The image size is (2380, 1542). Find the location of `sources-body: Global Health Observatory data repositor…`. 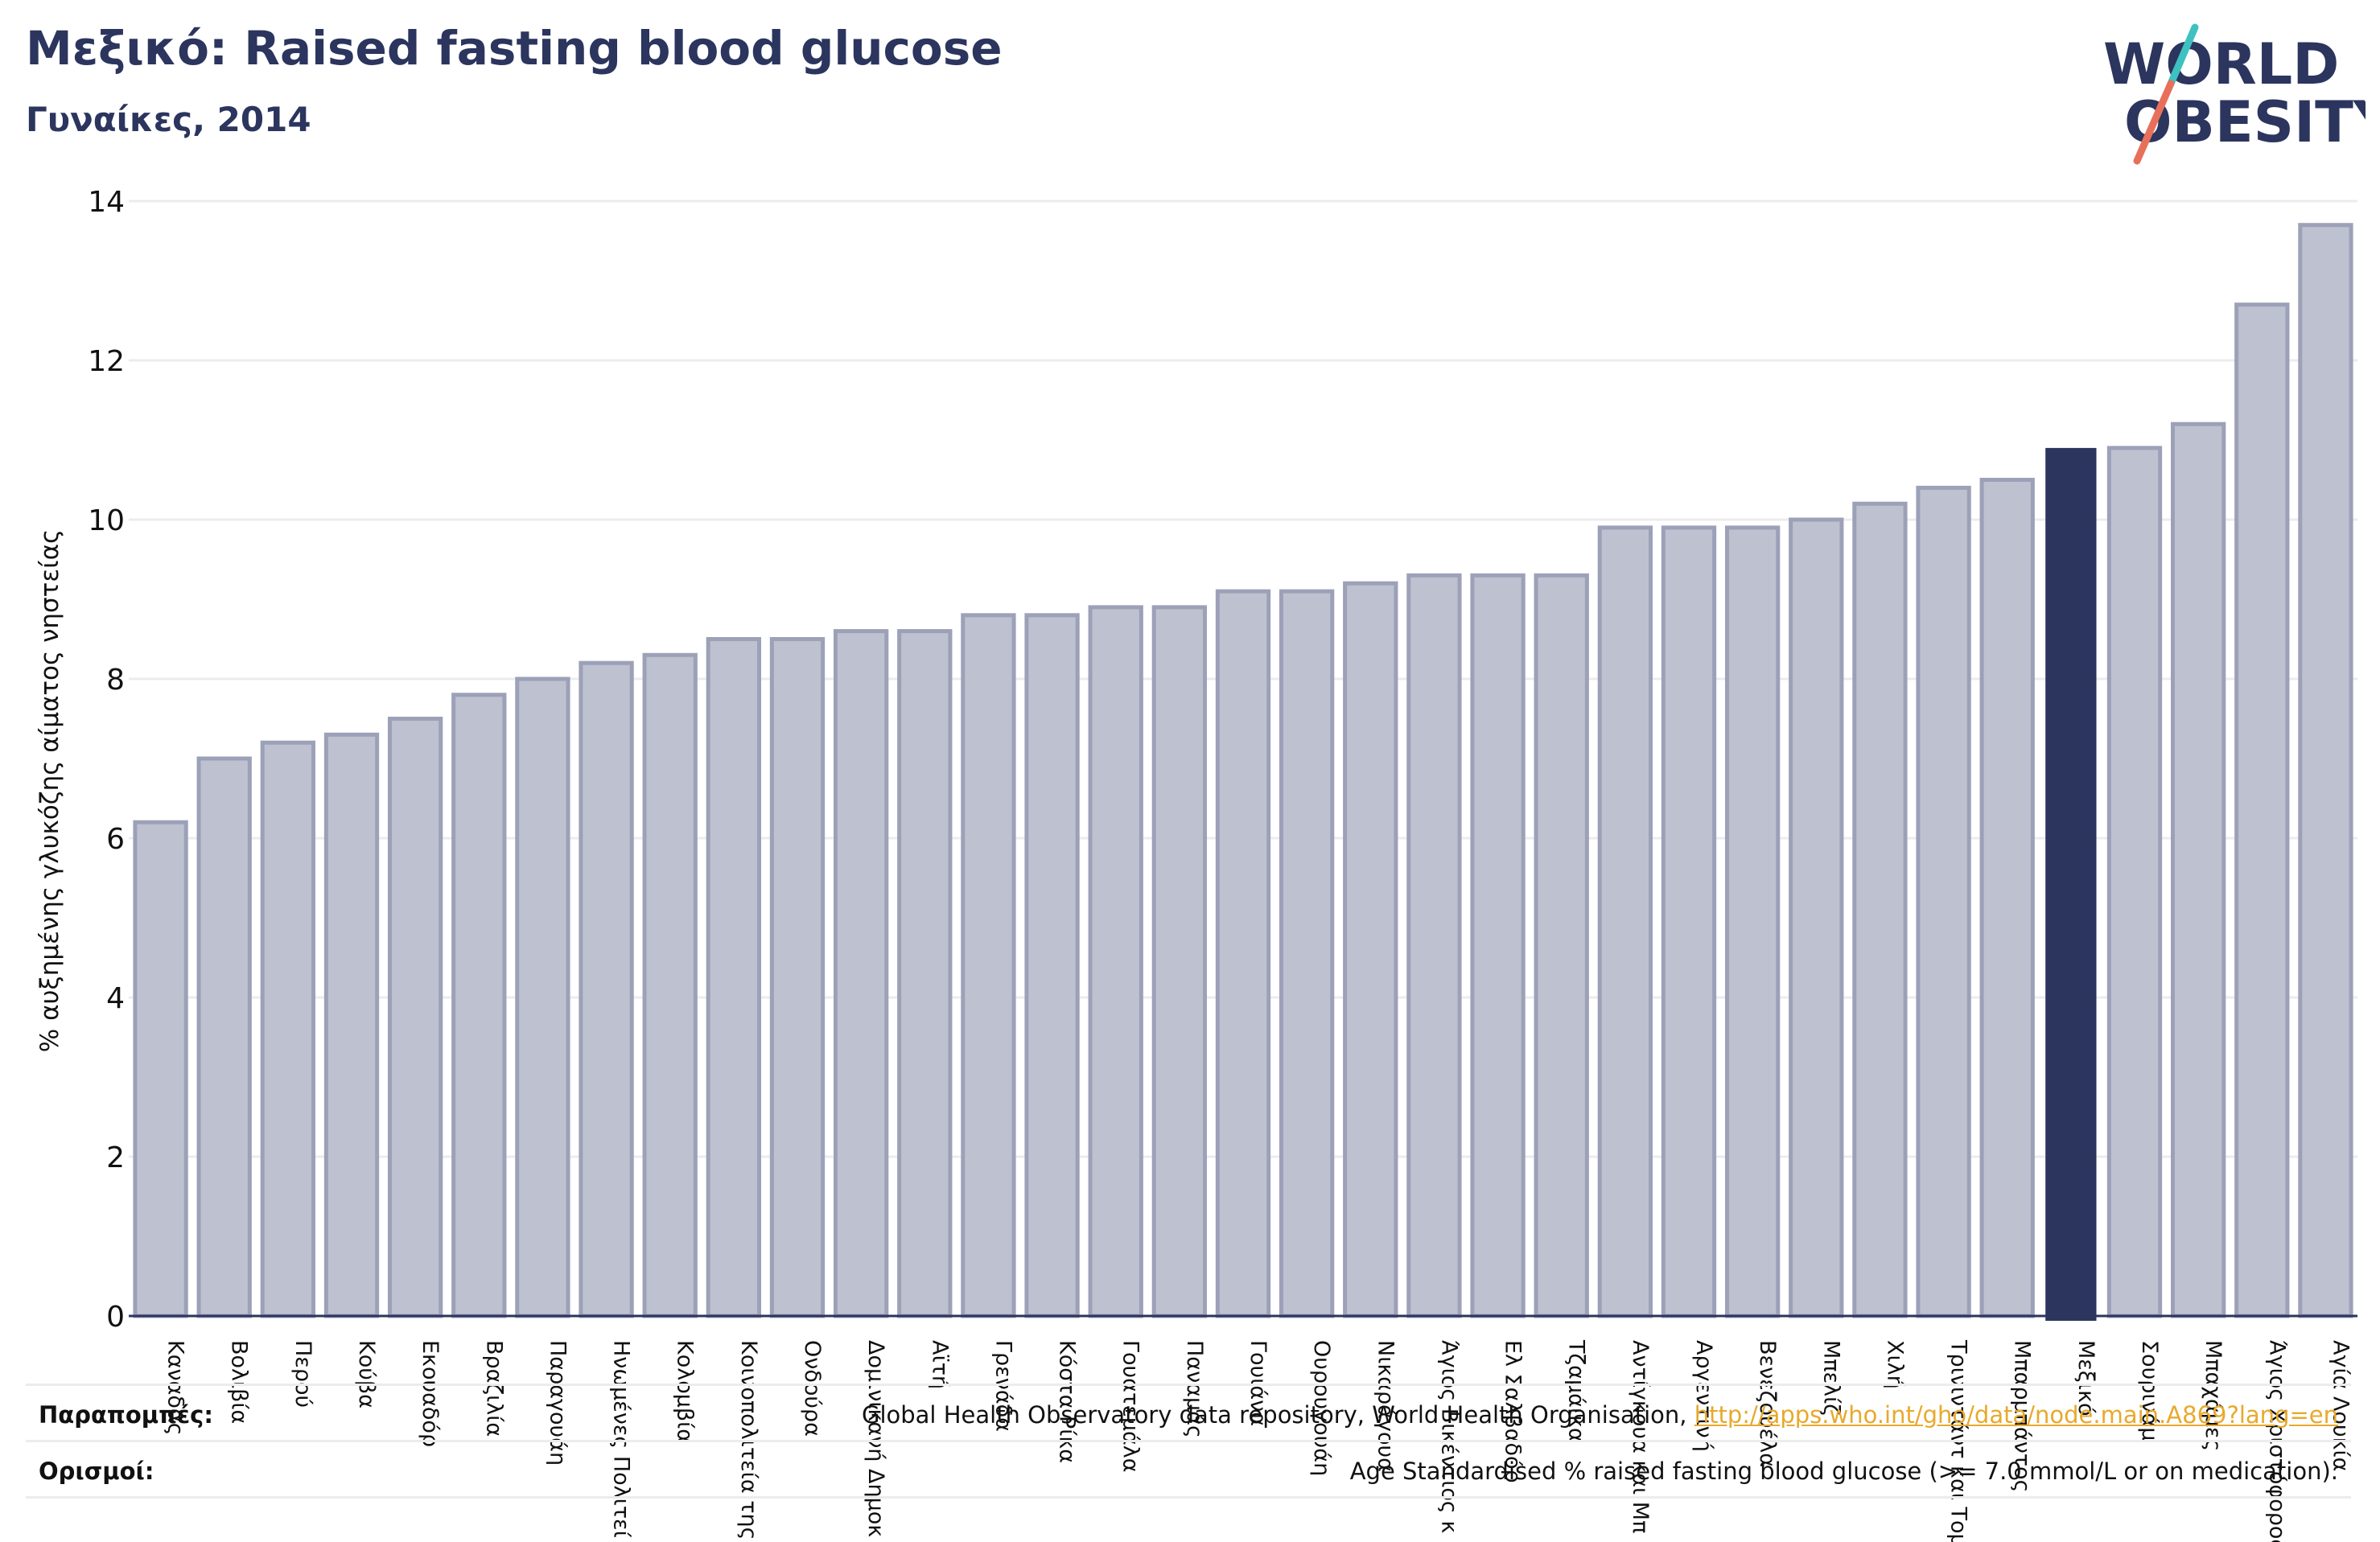

sources-body: Global Health Observatory data repositor… is located at coordinates (1277, 1415).